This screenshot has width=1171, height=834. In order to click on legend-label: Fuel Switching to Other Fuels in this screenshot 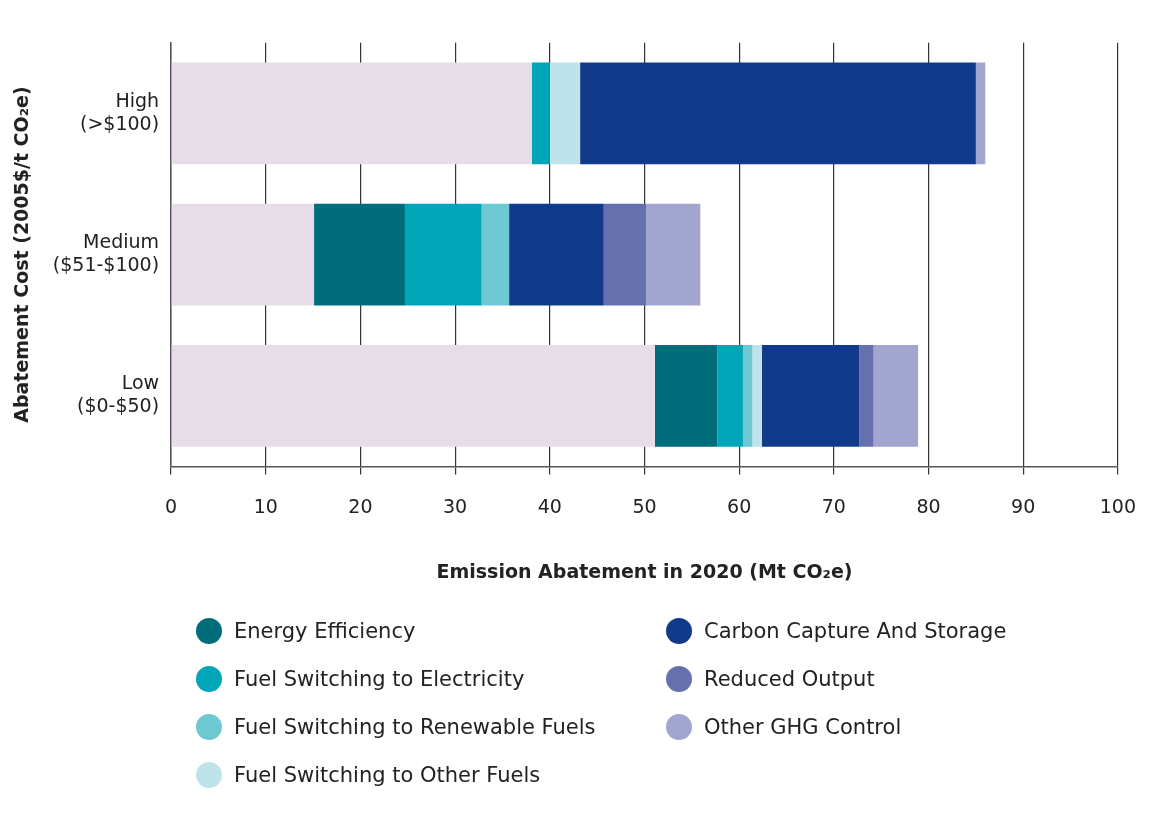, I will do `click(387, 775)`.